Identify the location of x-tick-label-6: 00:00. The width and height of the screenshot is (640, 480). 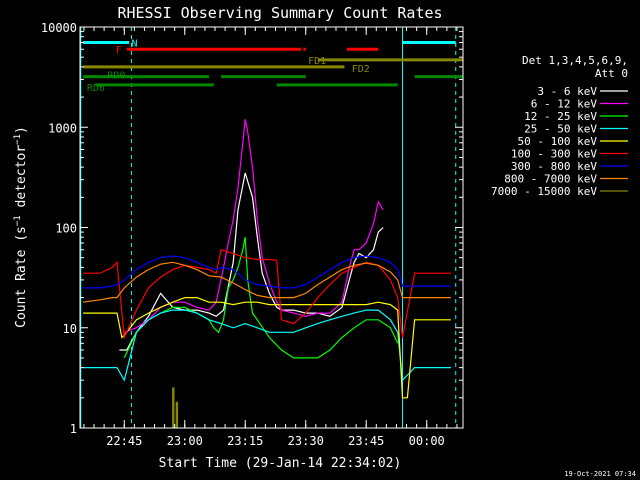
(427, 441).